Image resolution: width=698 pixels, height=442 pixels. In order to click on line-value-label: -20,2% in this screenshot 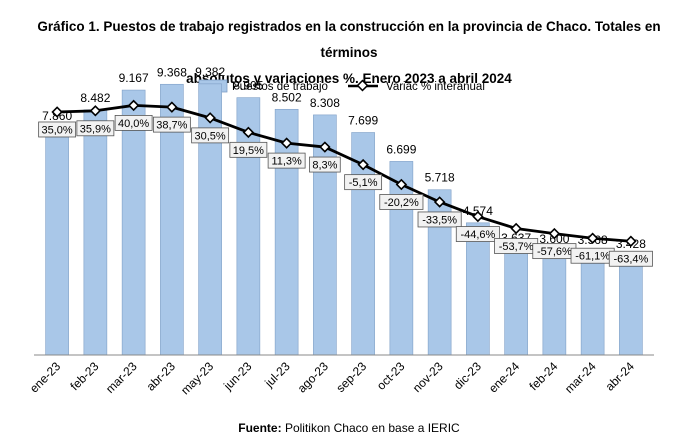, I will do `click(401, 203)`.